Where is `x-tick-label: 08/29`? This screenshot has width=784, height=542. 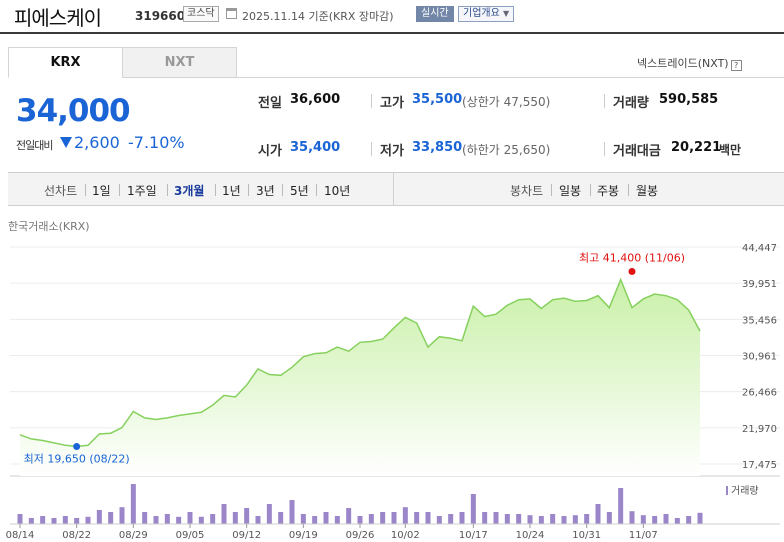 x-tick-label: 08/29 is located at coordinates (133, 535).